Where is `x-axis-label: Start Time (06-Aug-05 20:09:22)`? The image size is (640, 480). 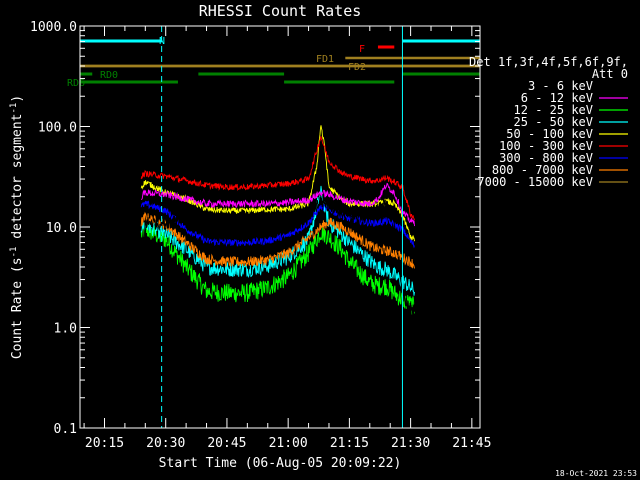
x-axis-label: Start Time (06-Aug-05 20:09:22) is located at coordinates (280, 463).